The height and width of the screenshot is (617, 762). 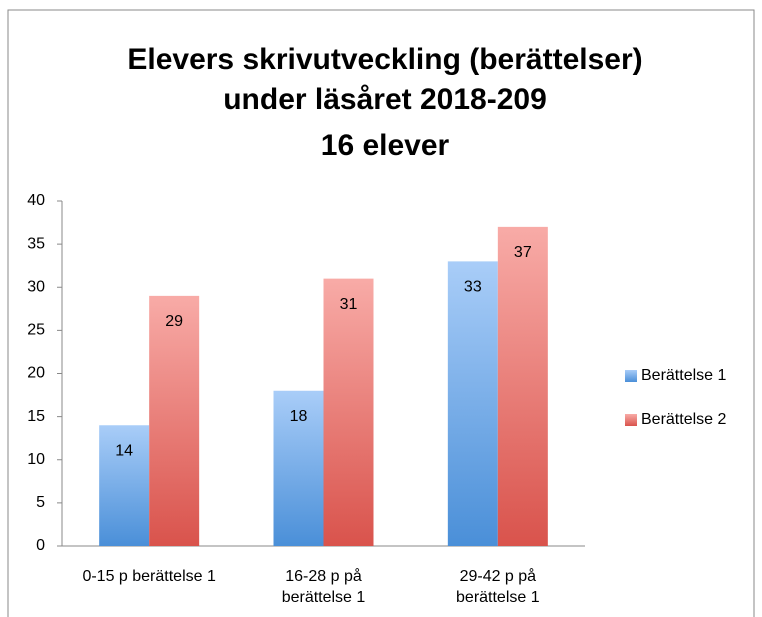 I want to click on y-tick-label: 20, so click(x=36, y=373).